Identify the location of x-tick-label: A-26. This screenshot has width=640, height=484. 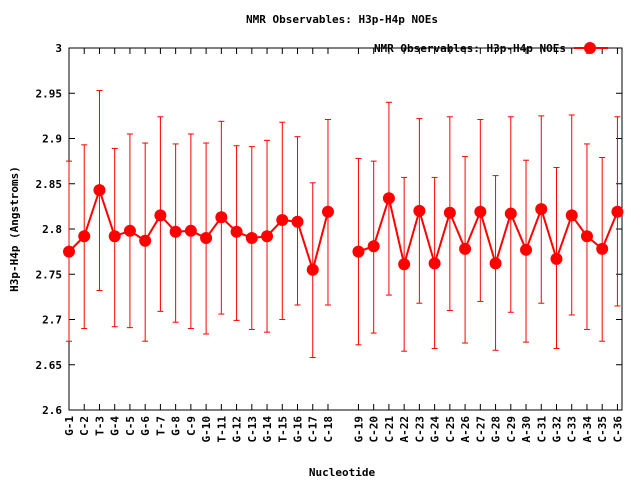
(465, 429).